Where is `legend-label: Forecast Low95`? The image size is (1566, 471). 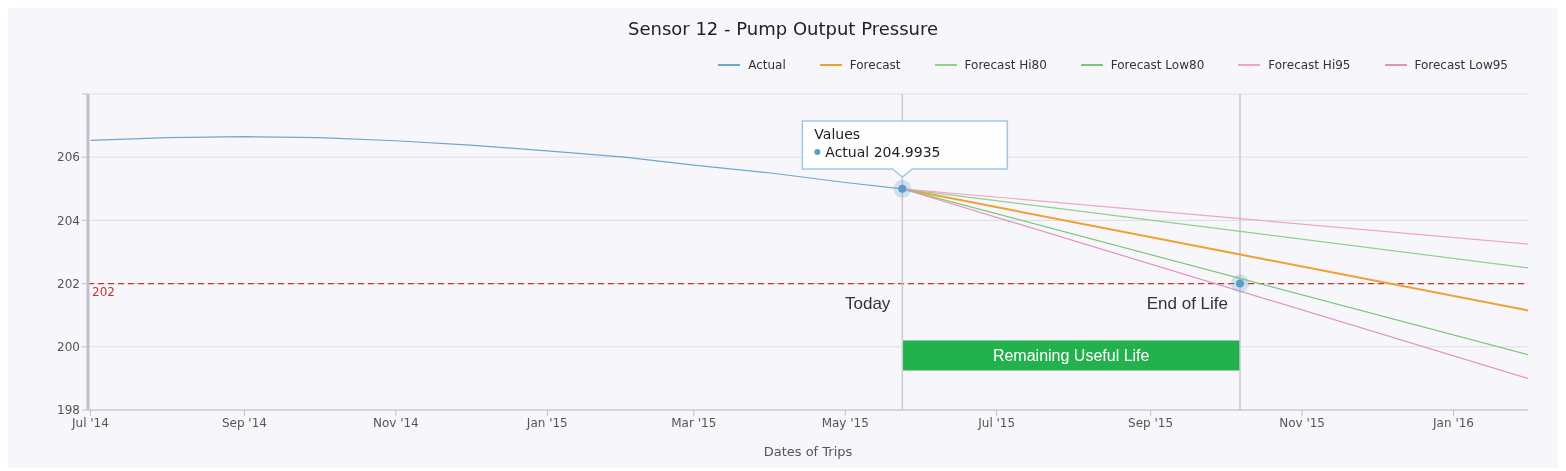 legend-label: Forecast Low95 is located at coordinates (1460, 65).